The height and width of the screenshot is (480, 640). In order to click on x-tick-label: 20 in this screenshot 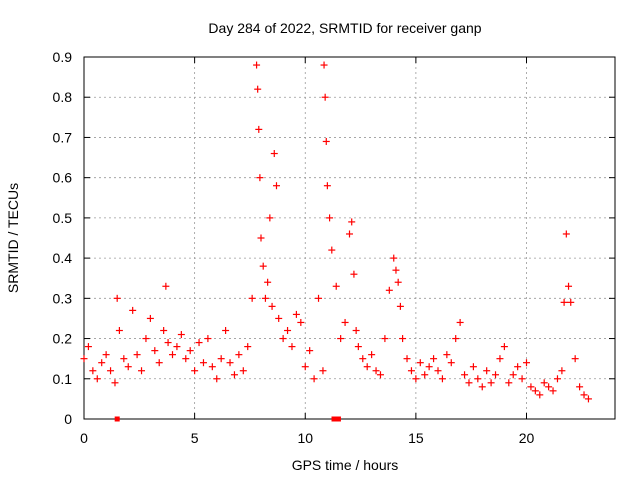, I will do `click(527, 438)`.